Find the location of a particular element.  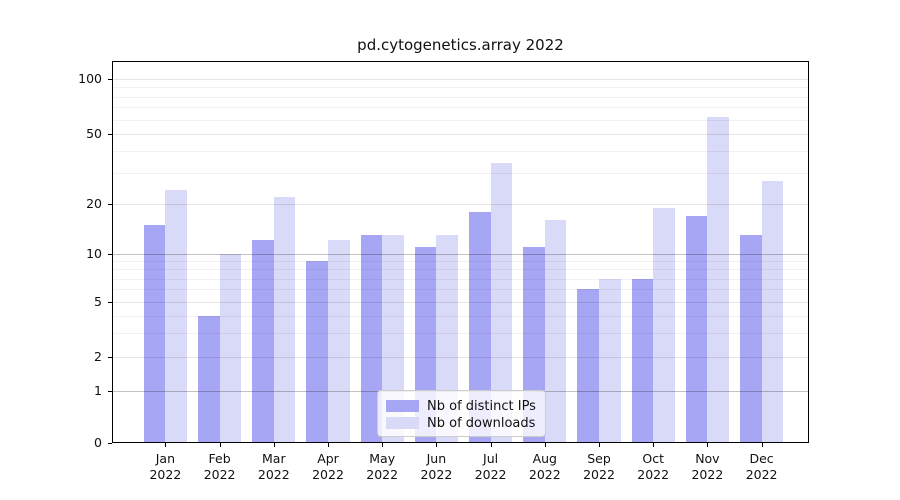

legend-swatch-distinct-ips-icon is located at coordinates (402, 406).